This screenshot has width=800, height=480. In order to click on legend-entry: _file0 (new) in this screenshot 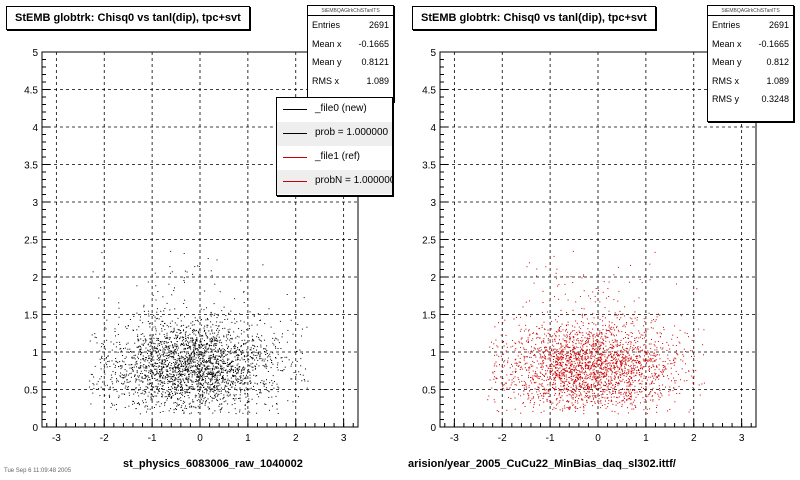, I will do `click(334, 110)`.